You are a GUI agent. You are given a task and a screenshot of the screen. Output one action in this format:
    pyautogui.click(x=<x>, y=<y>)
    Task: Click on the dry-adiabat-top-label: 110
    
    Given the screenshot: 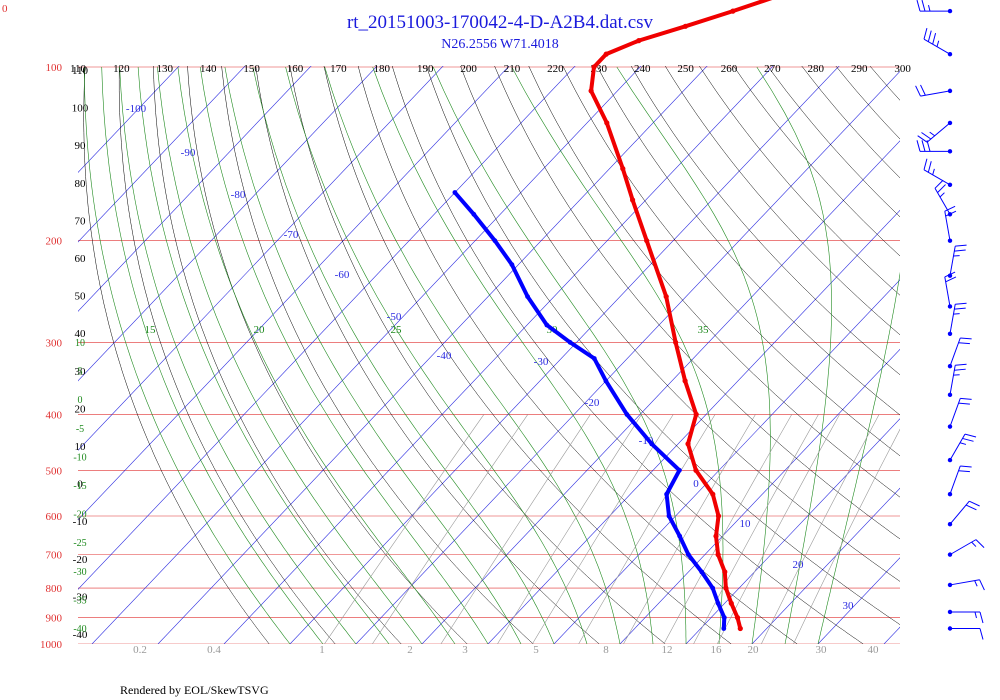 What is the action you would take?
    pyautogui.click(x=78, y=69)
    